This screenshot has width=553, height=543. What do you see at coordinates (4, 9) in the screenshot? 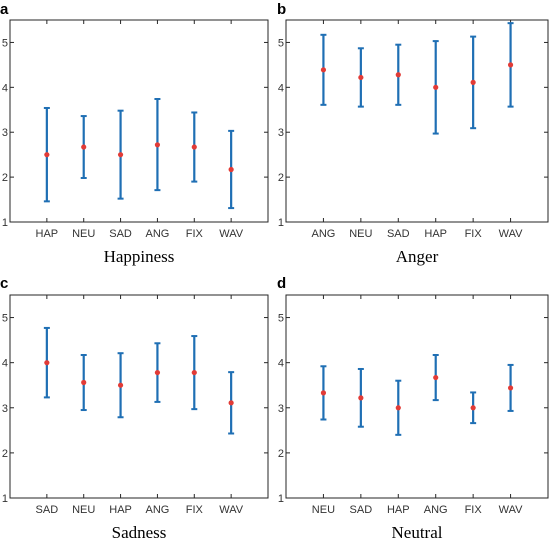
I see `panel-label: a` at bounding box center [4, 9].